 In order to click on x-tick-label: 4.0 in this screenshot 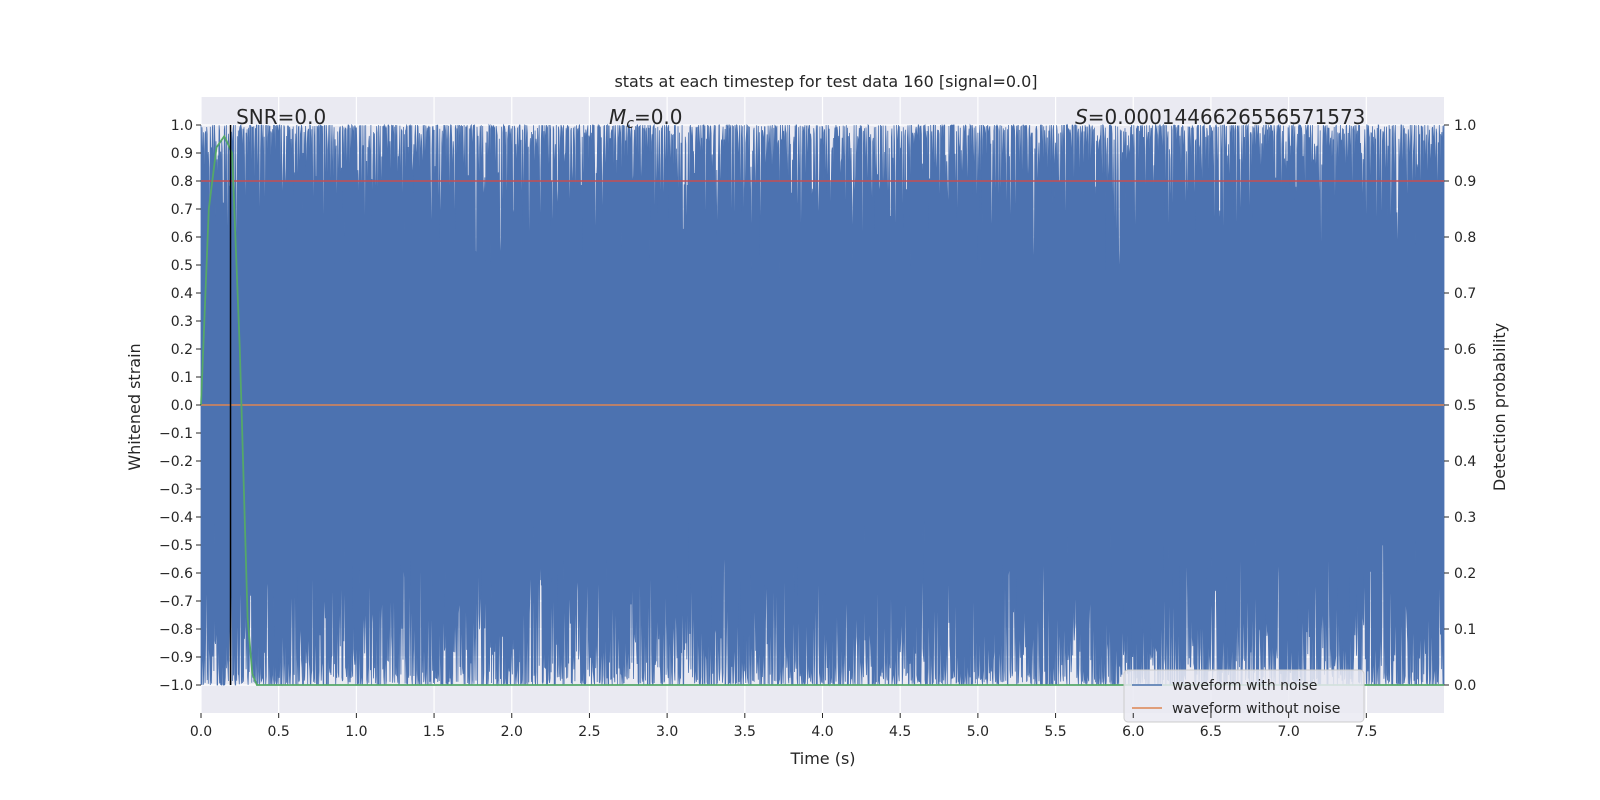, I will do `click(822, 732)`.